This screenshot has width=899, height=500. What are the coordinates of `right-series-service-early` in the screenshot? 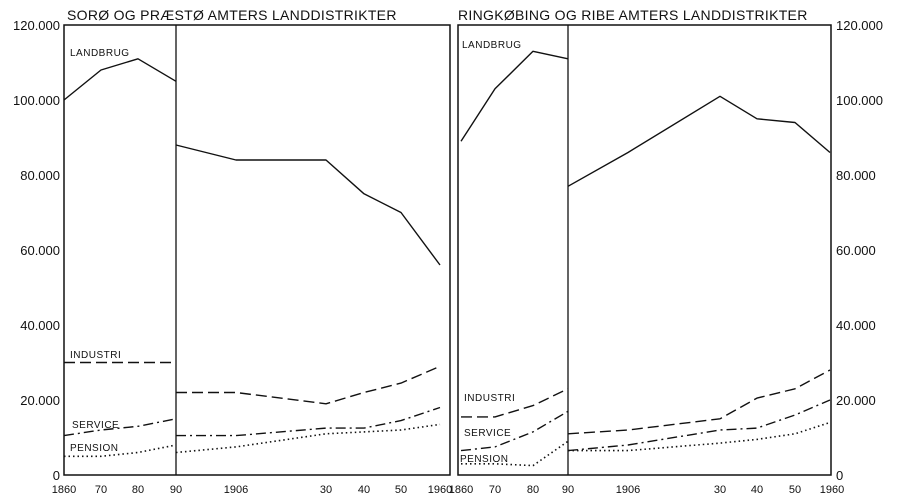 It's located at (514, 431).